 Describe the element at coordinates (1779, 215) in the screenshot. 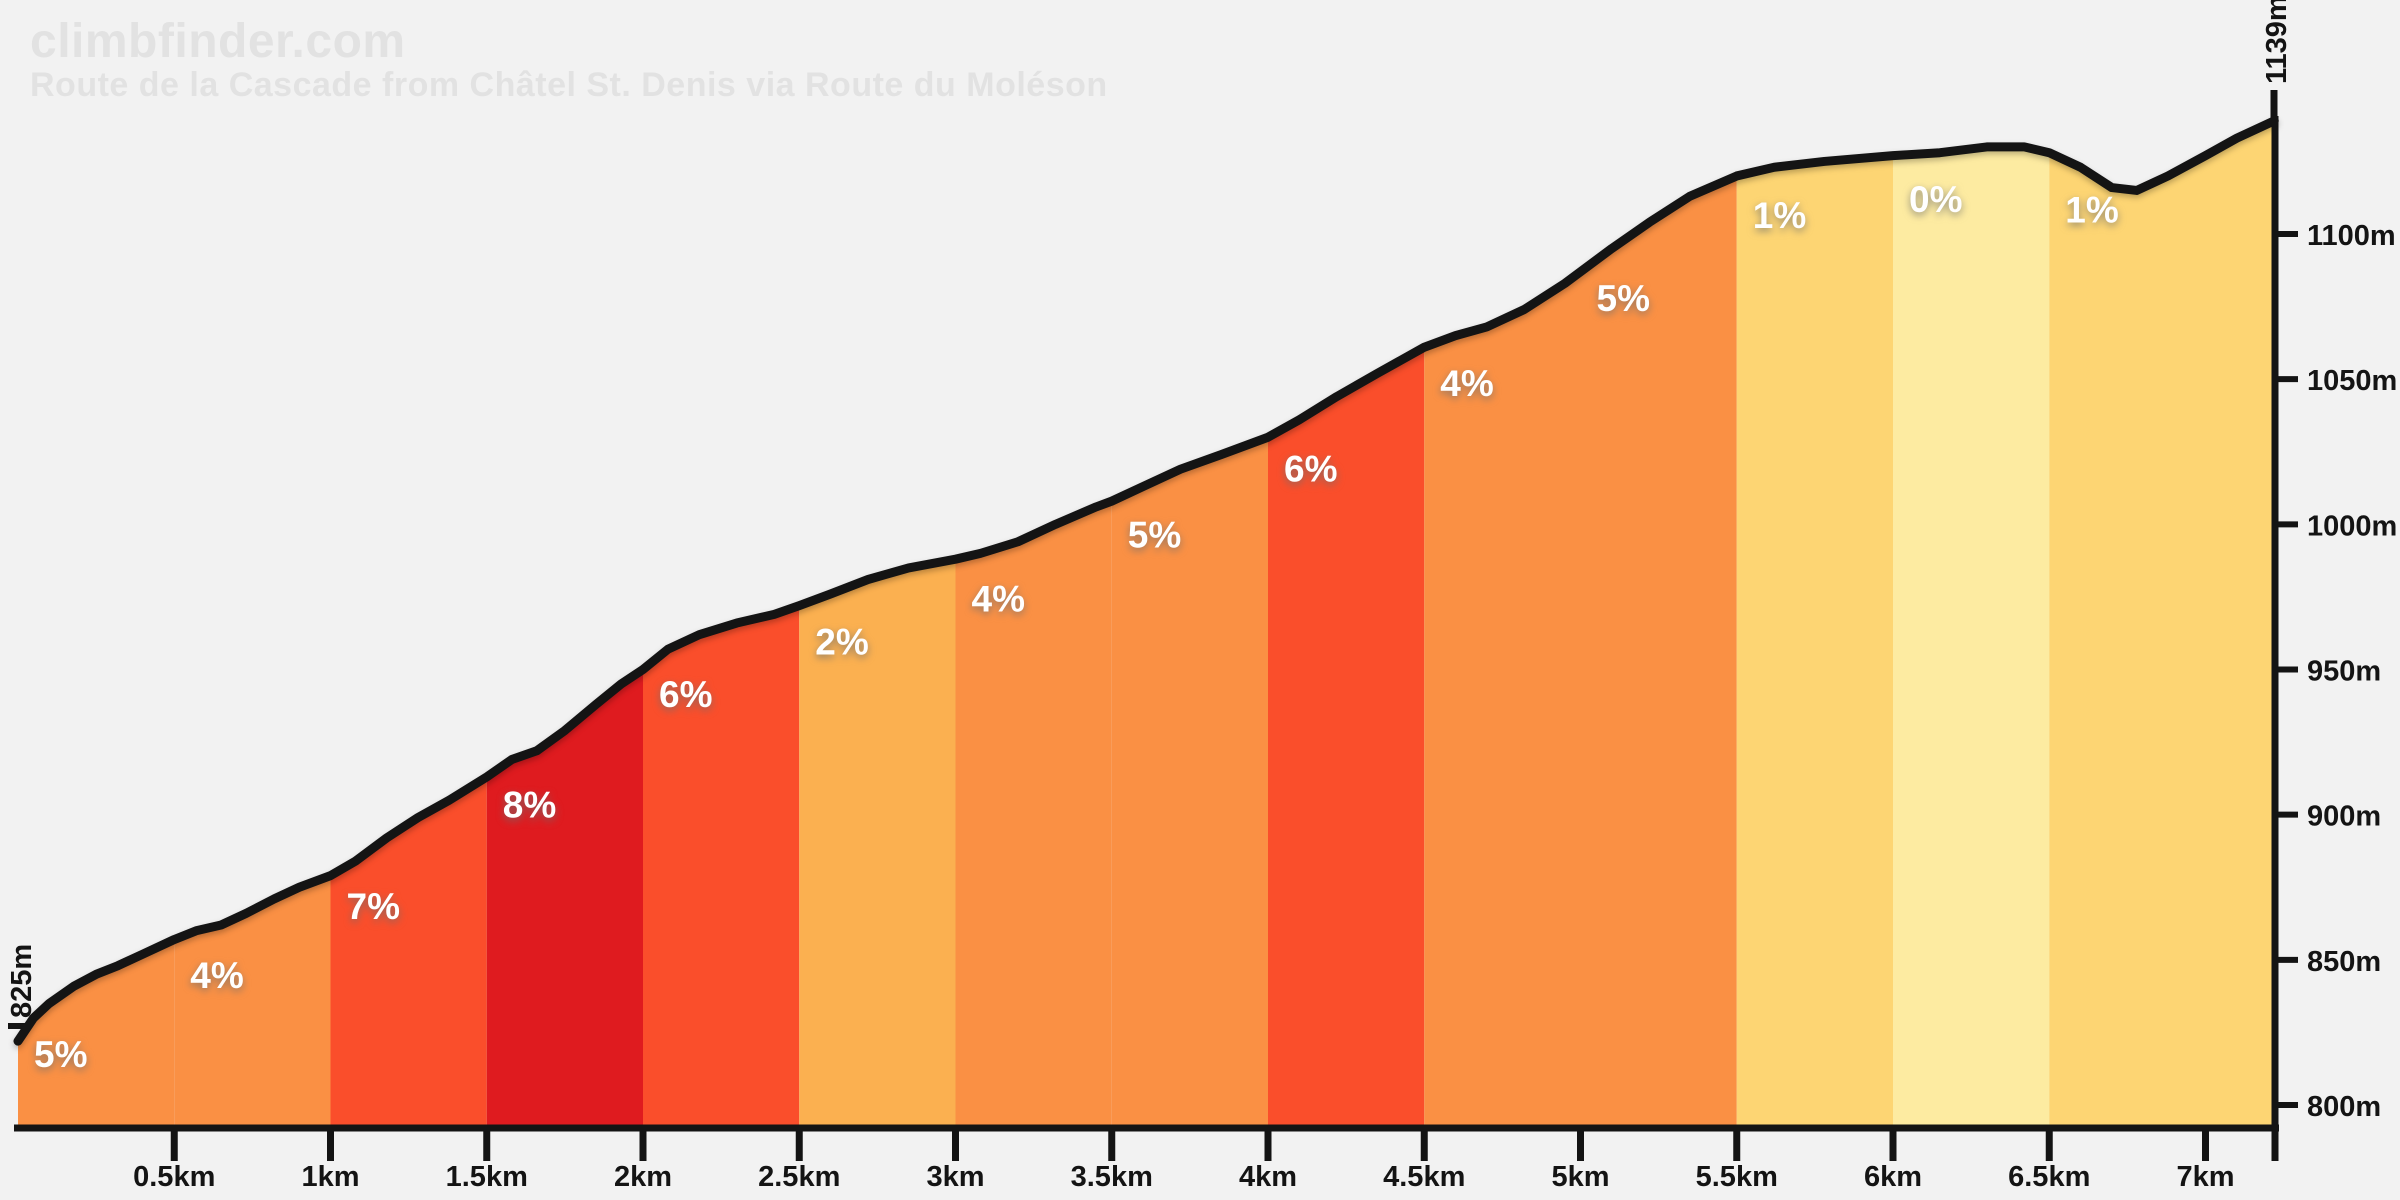

I see `gradient-label-11-1%: 1%` at that location.